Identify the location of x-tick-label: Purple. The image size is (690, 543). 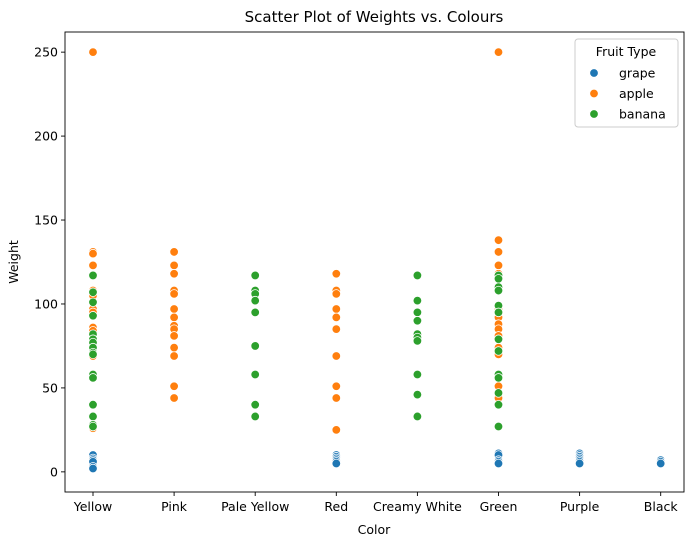
(580, 506).